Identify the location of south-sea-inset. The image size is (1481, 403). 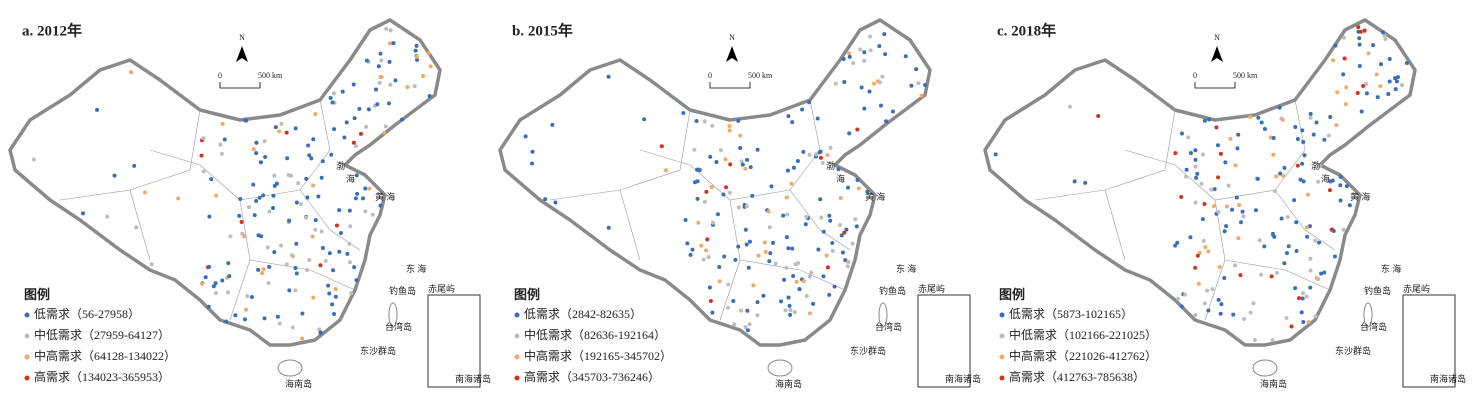
(1429, 341).